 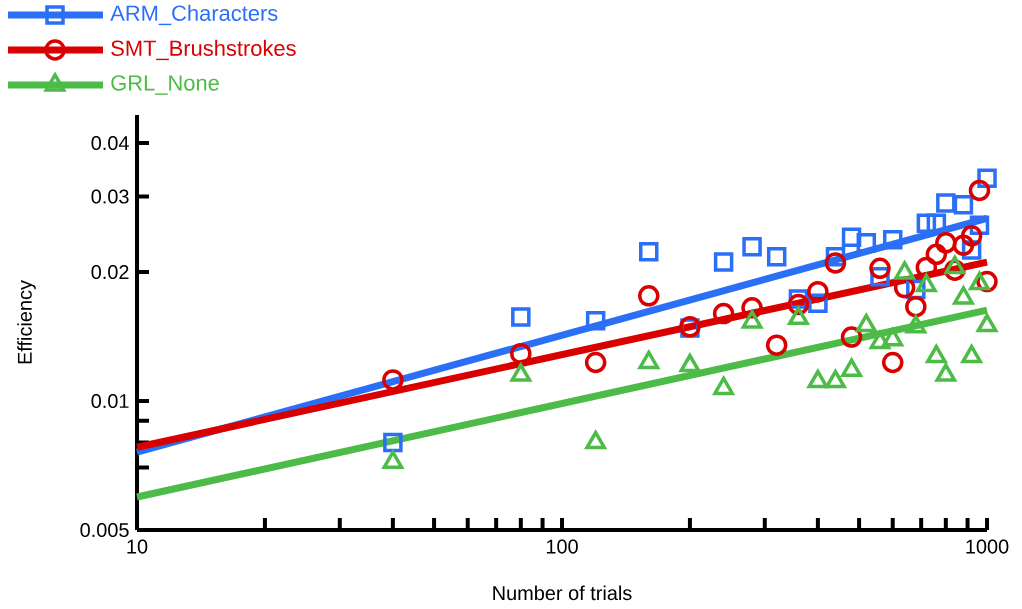 What do you see at coordinates (26, 322) in the screenshot?
I see `y-axis-title: Efficiency` at bounding box center [26, 322].